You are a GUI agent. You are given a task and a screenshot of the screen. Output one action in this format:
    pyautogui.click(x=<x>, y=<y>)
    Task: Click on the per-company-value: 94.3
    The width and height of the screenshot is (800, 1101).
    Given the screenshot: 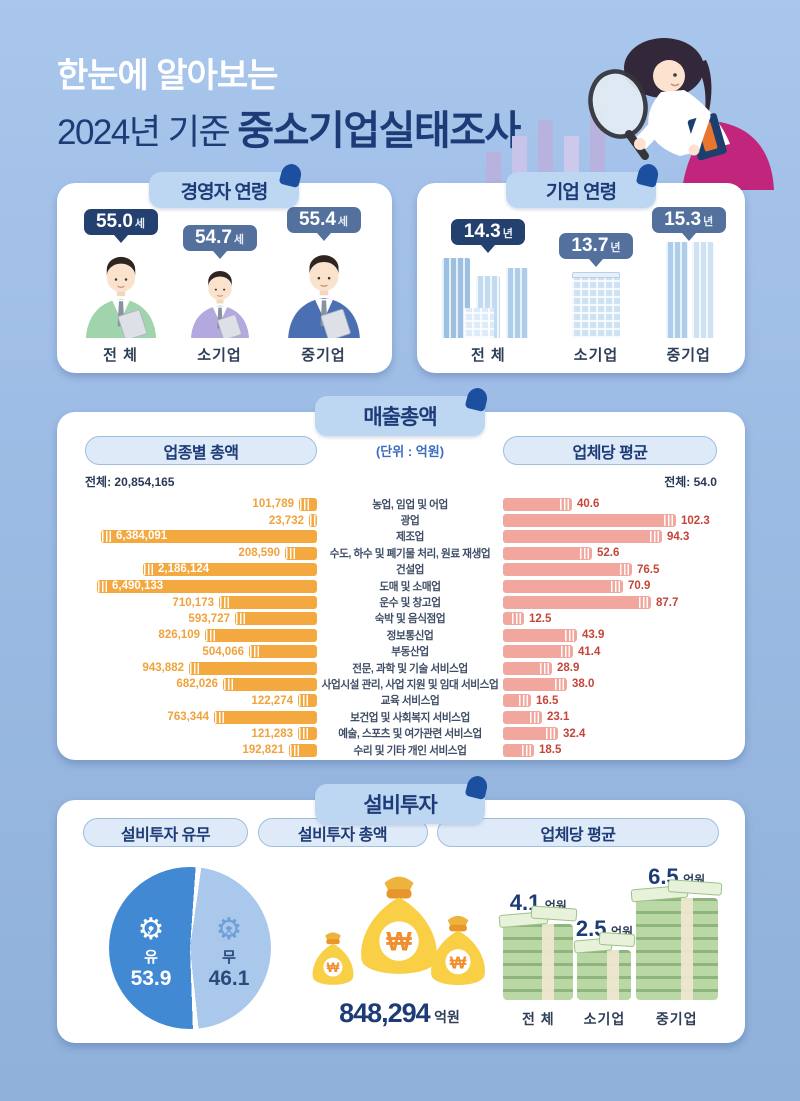 What is the action you would take?
    pyautogui.click(x=678, y=536)
    